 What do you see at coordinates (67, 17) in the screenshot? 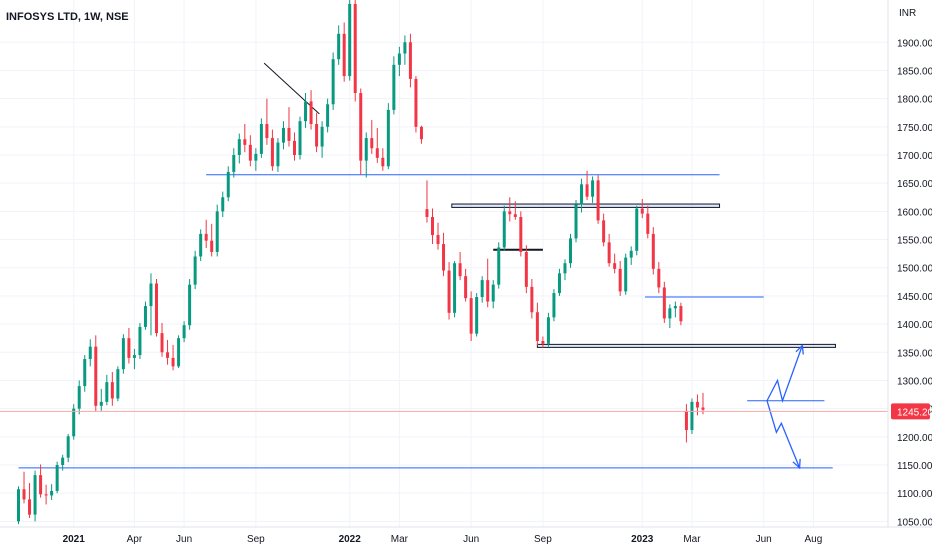
I see `symbol-title: INFOSYS LTD, 1W, NSE` at bounding box center [67, 17].